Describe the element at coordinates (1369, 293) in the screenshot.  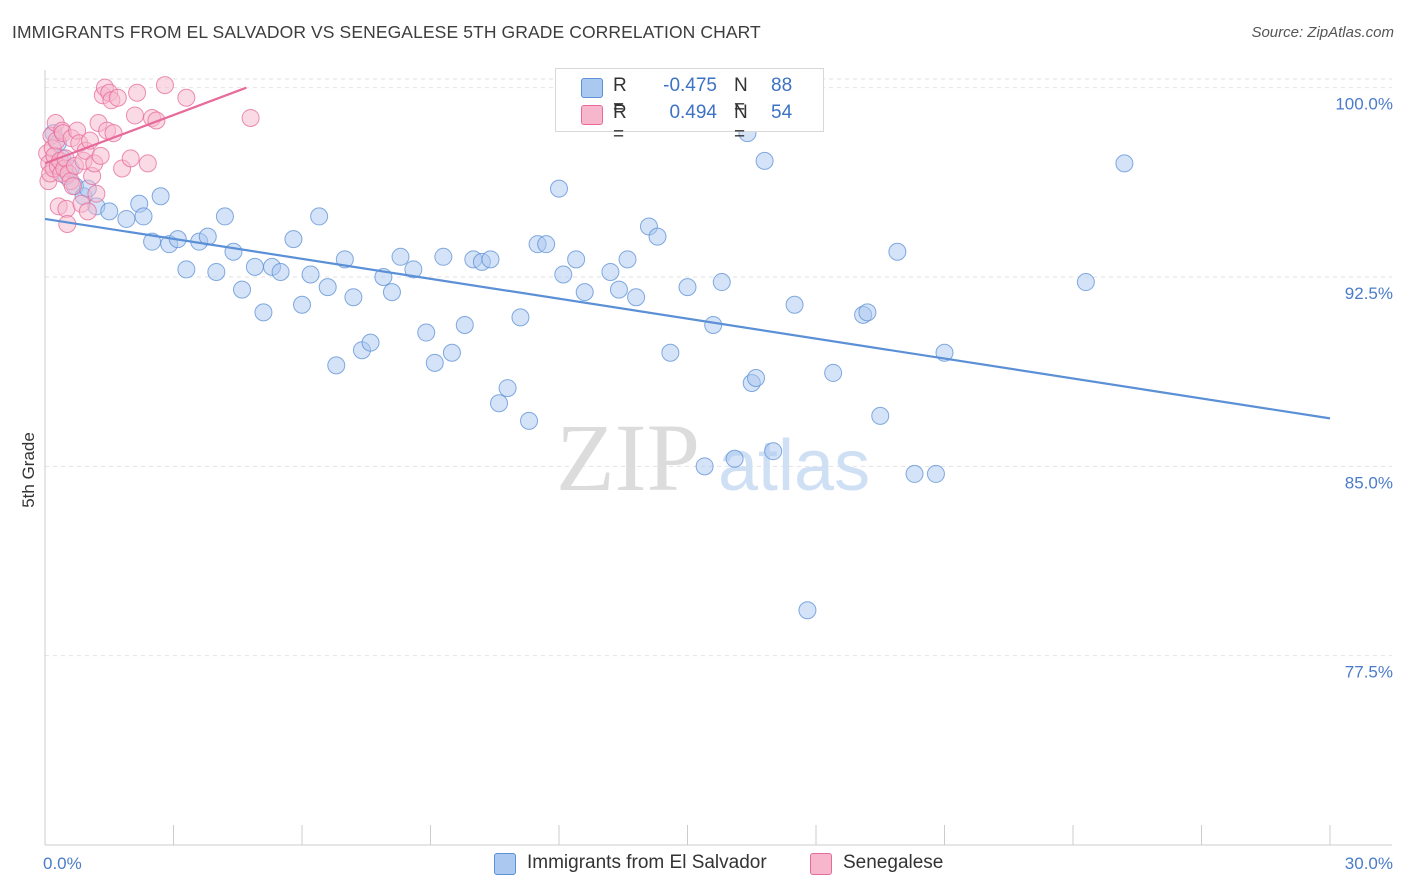
I see `y-tick-label: 92.5%` at that location.